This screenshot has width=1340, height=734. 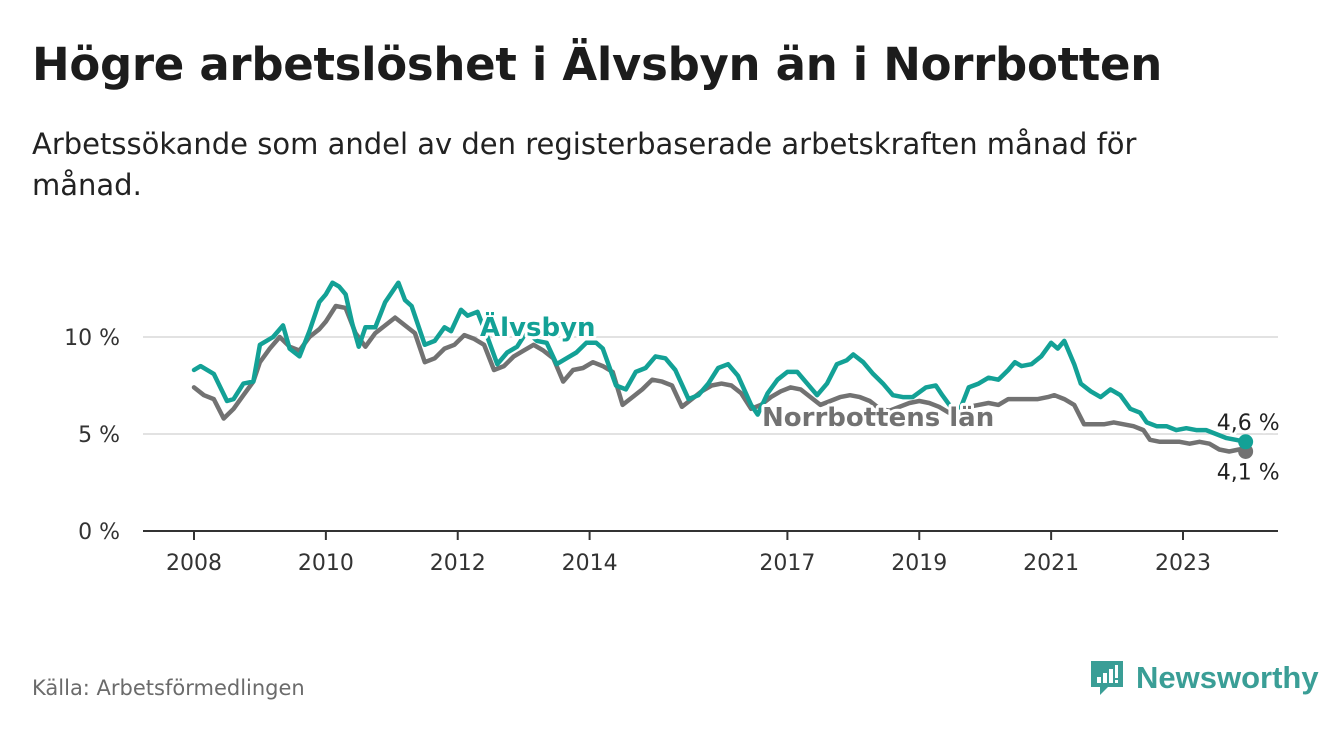 What do you see at coordinates (787, 563) in the screenshot?
I see `x-tick-label: 2017` at bounding box center [787, 563].